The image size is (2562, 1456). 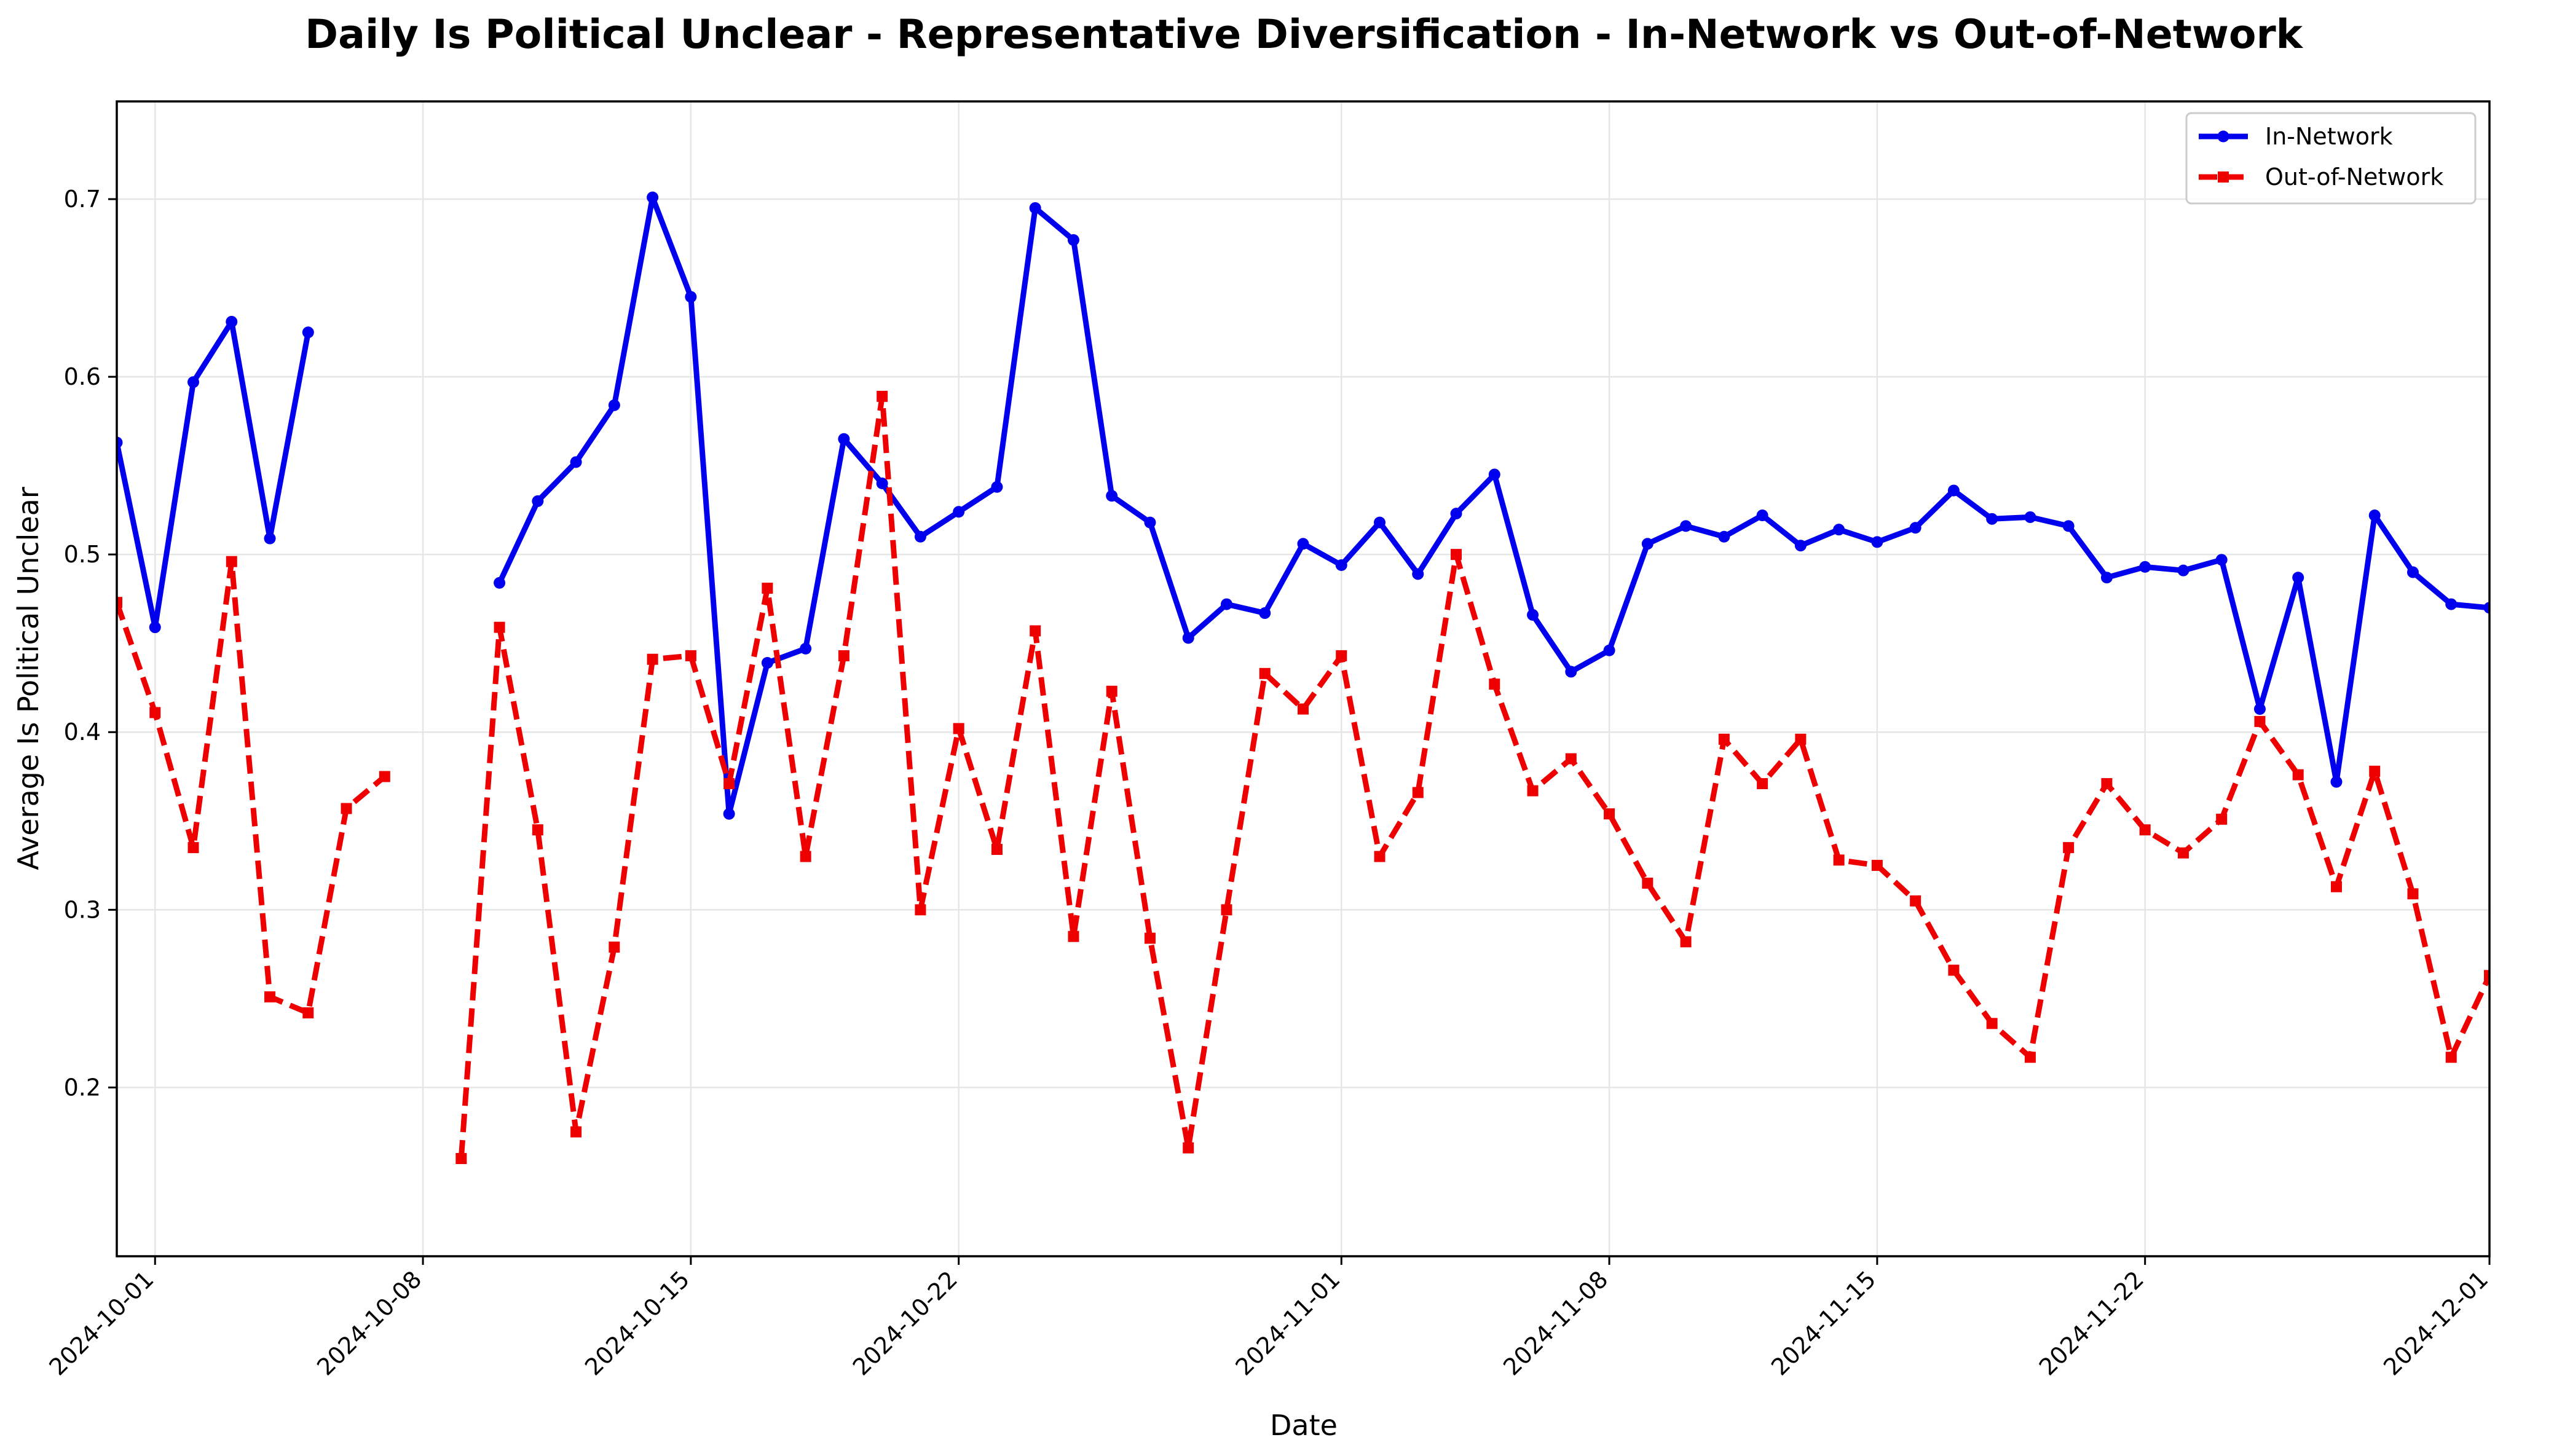 What do you see at coordinates (82, 376) in the screenshot?
I see `y-tick-label: 0.6` at bounding box center [82, 376].